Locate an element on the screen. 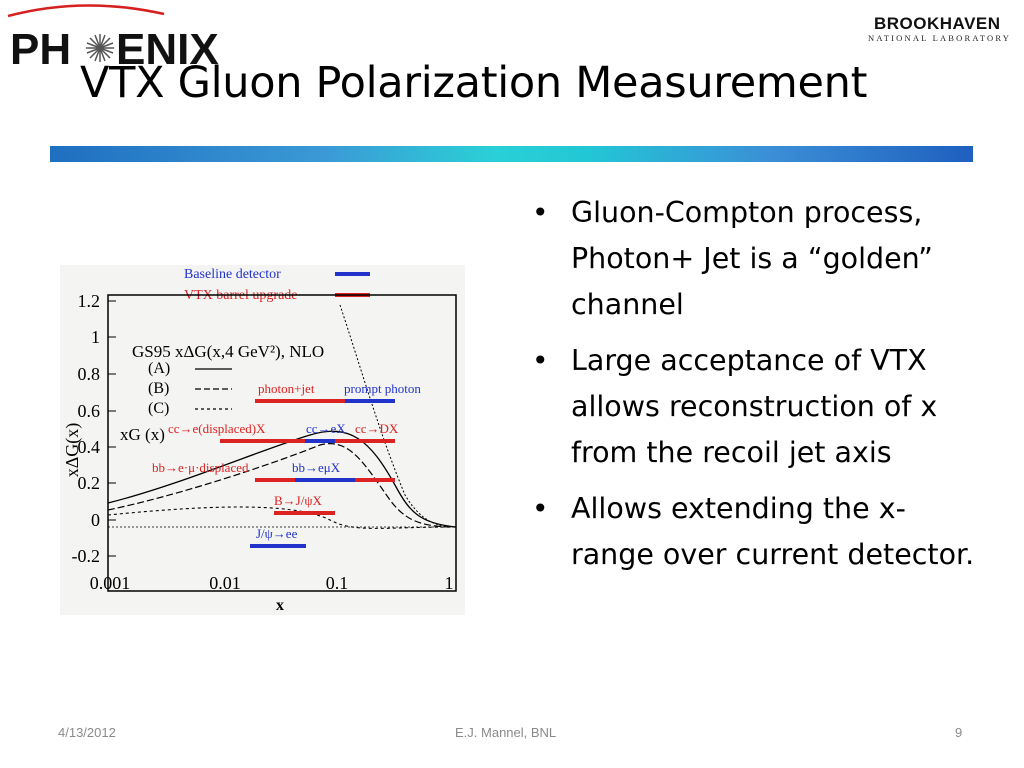 This screenshot has width=1024, height=768. xg-label: xG (x) is located at coordinates (142, 434).